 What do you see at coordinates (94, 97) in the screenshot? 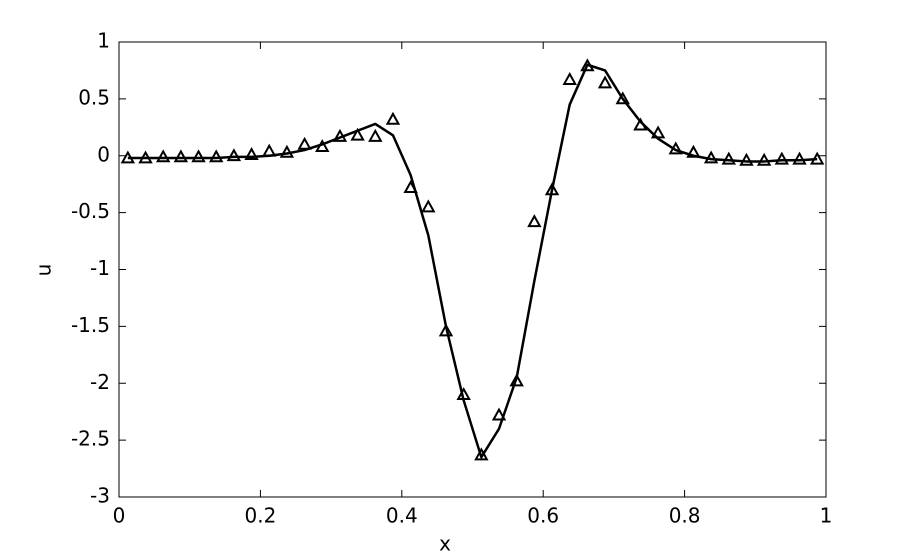
I see `y-tick-label: 0.5` at bounding box center [94, 97].